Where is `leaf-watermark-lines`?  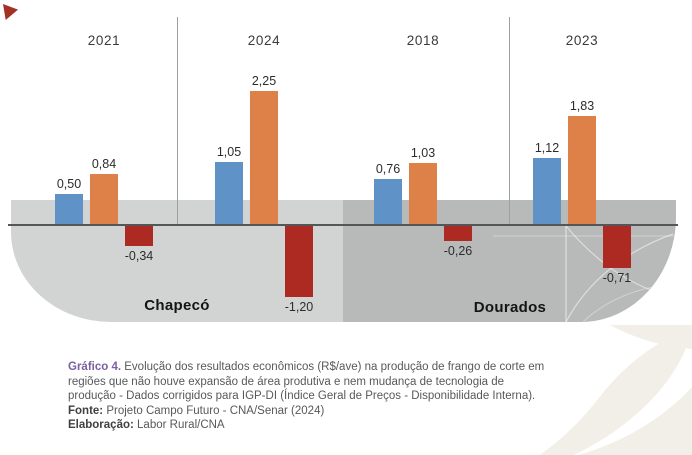
leaf-watermark-lines is located at coordinates (584, 273).